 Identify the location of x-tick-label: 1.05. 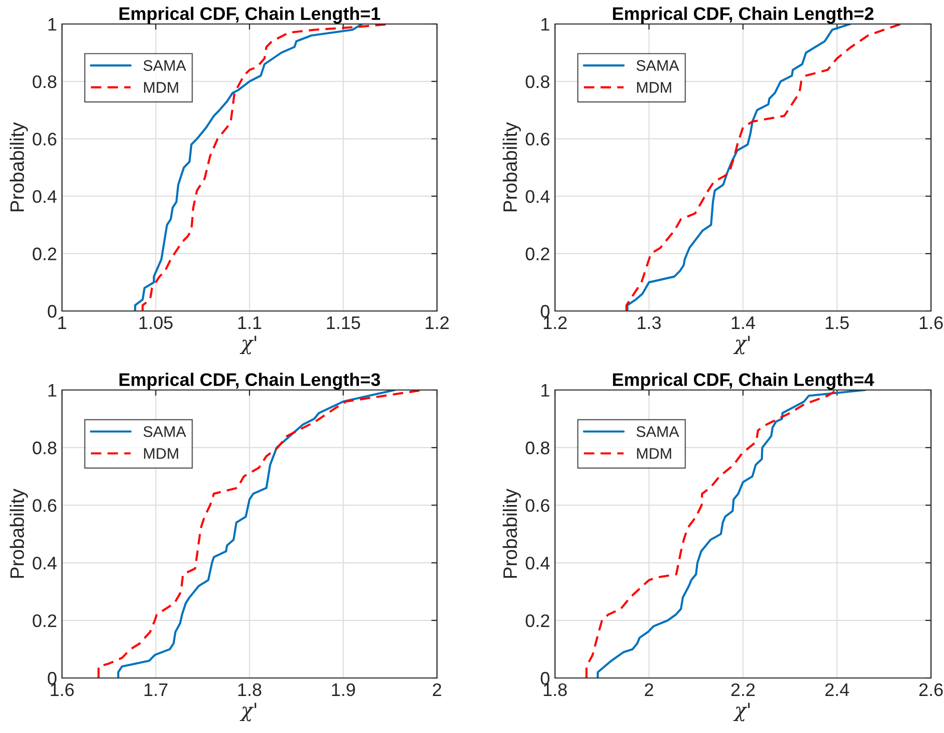
(156, 323).